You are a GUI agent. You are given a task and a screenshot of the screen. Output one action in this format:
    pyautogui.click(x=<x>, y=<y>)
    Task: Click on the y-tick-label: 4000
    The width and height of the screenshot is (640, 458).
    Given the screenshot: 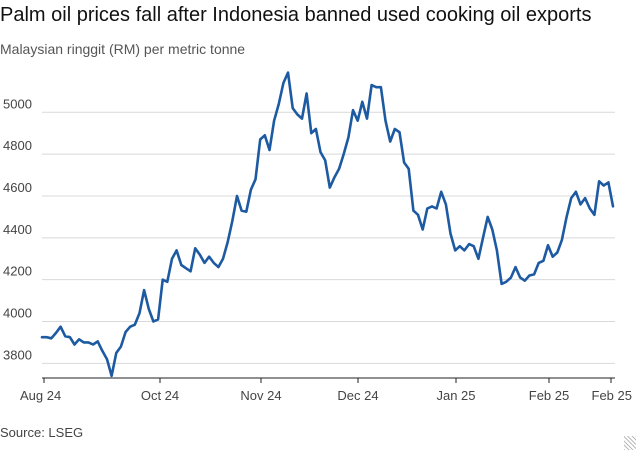 What is the action you would take?
    pyautogui.click(x=17, y=313)
    